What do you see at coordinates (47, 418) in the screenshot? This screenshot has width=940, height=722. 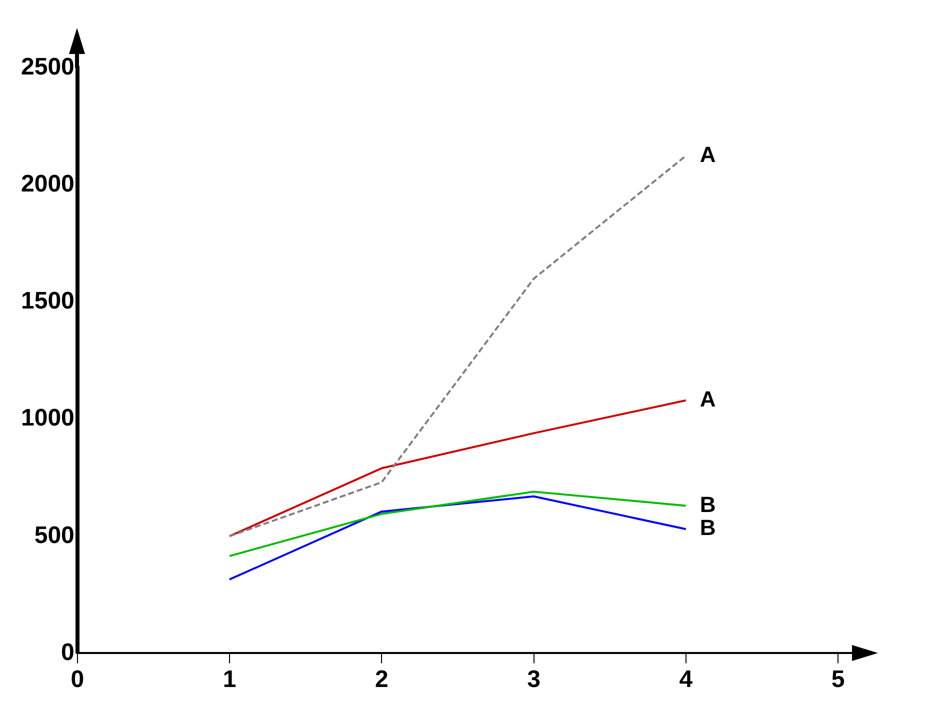 I see `y-tick-label: 1000` at bounding box center [47, 418].